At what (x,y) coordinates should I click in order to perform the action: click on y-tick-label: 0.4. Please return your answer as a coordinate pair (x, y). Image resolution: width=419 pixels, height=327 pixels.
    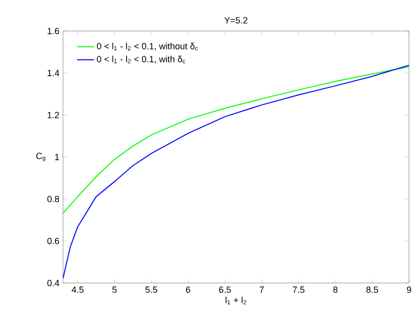
    Looking at the image, I should click on (53, 283).